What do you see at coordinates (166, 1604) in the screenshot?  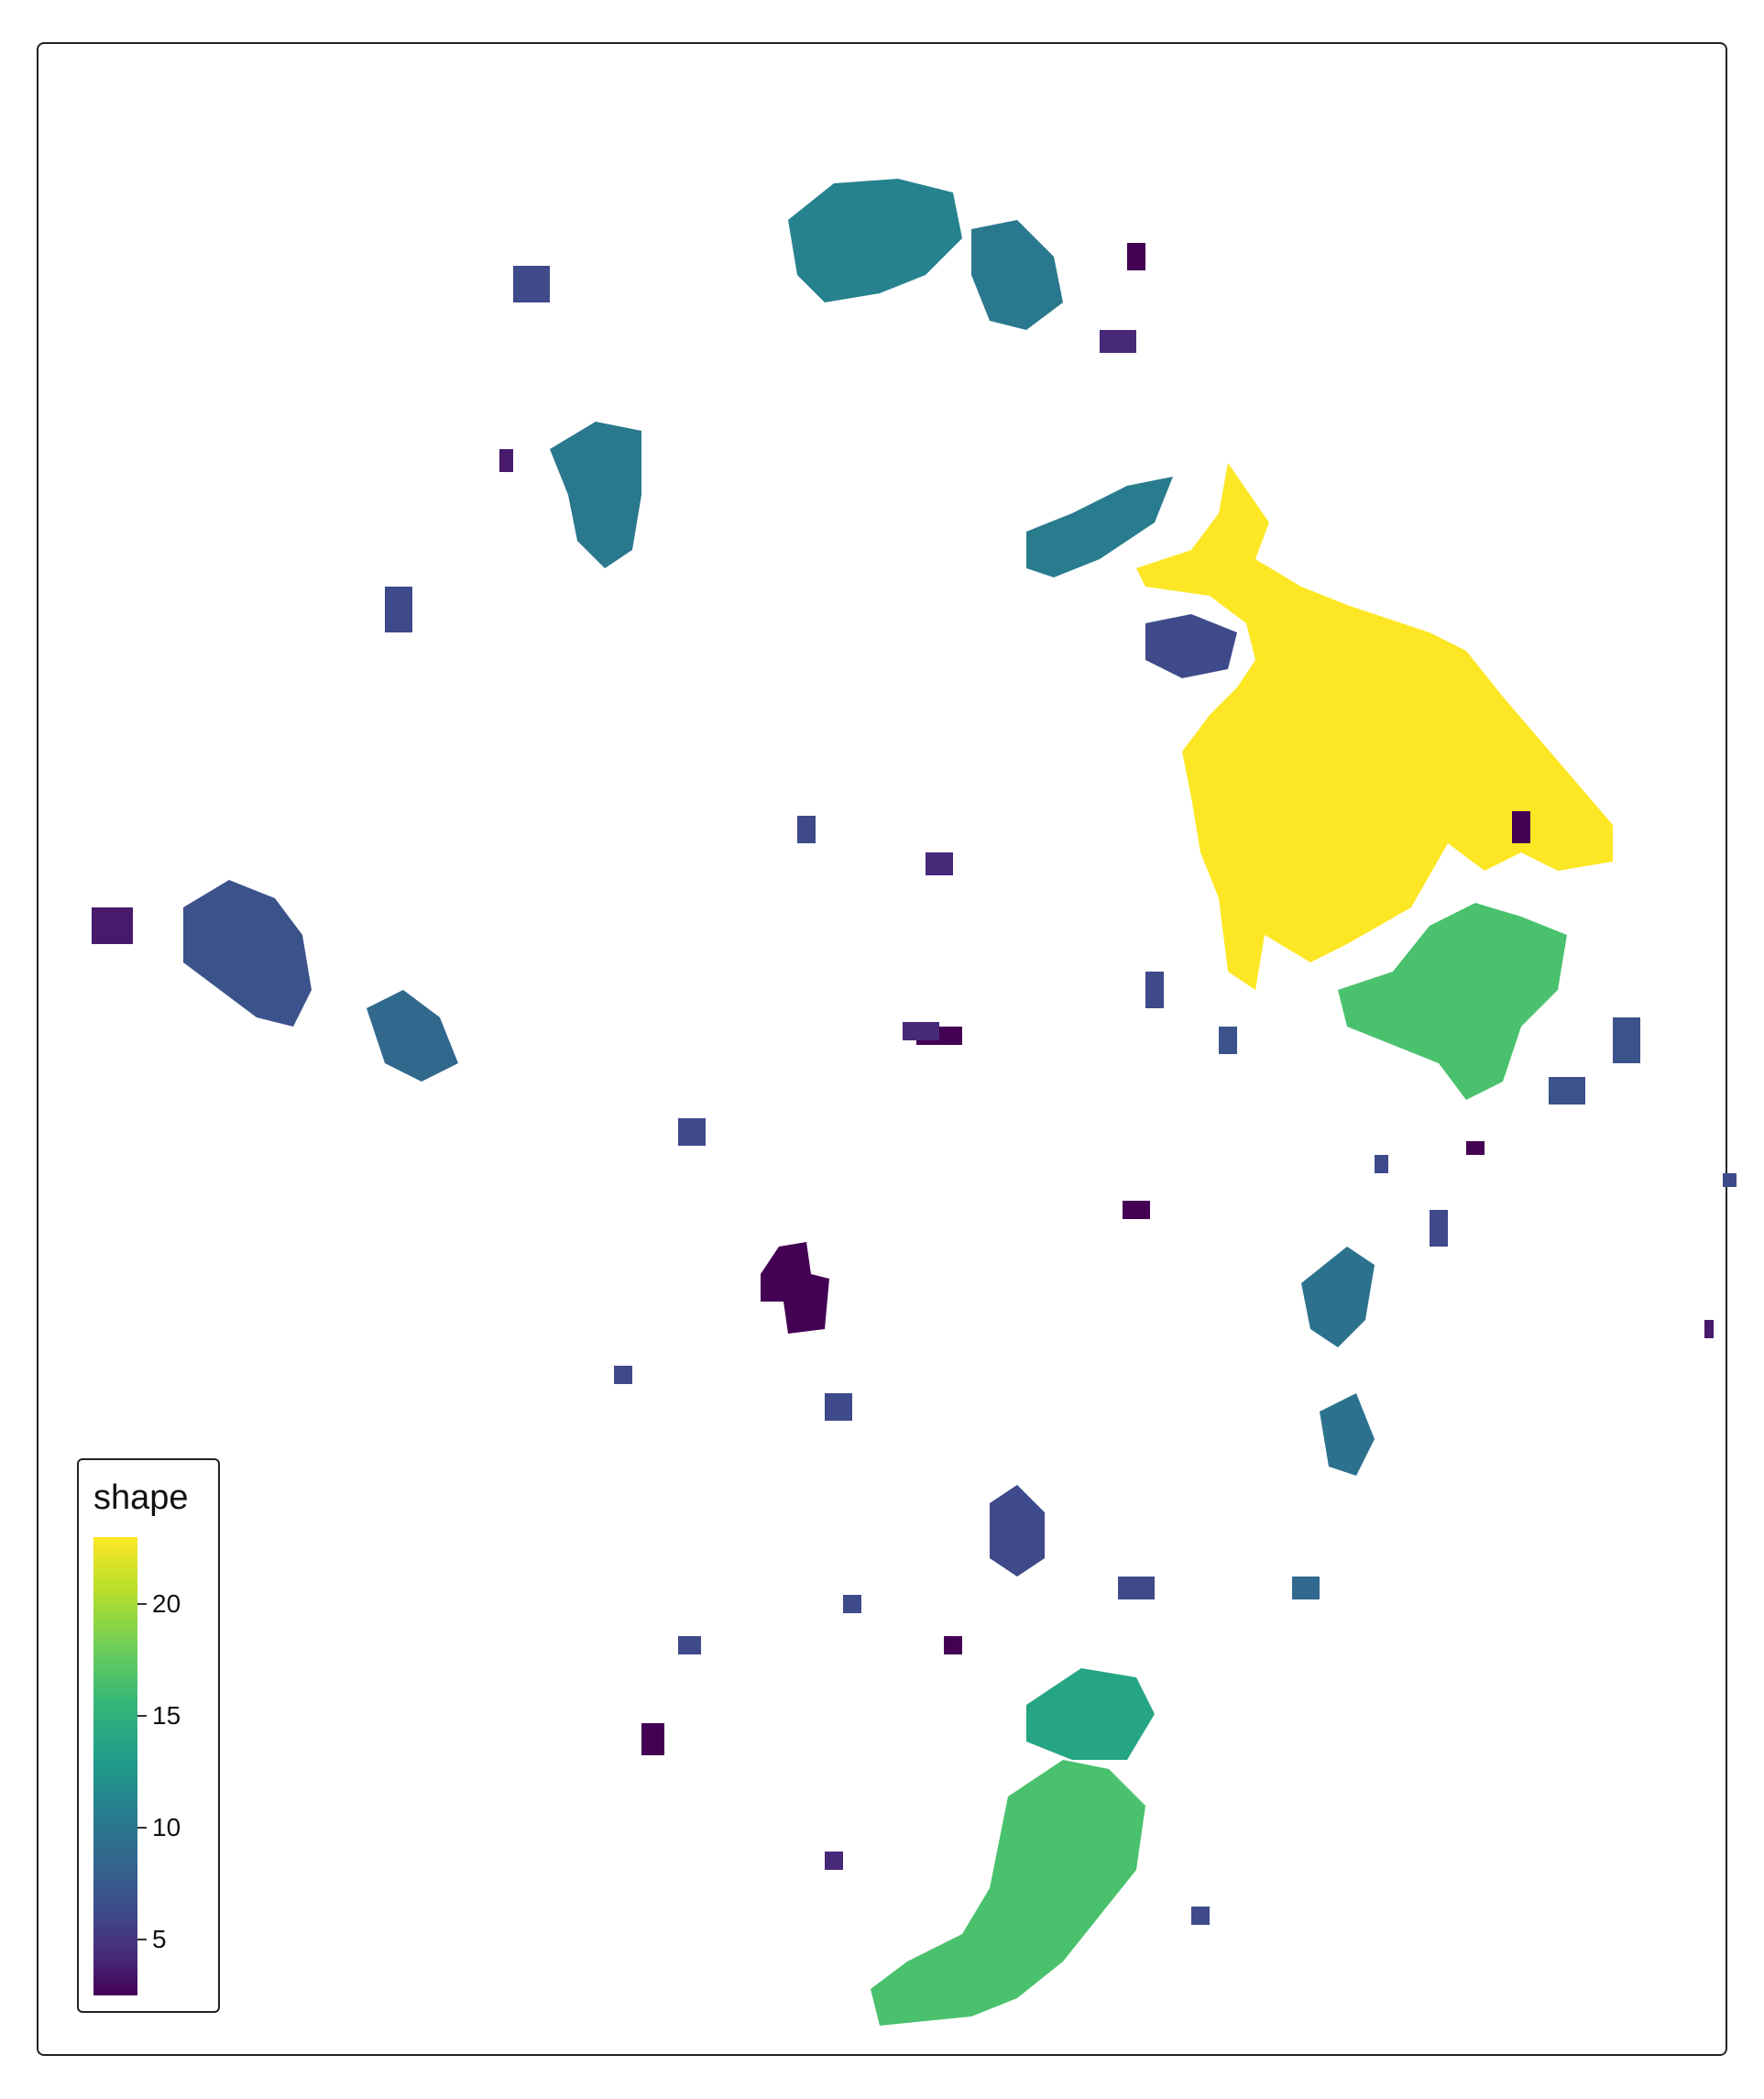 I see `legend-tick-label: 20` at bounding box center [166, 1604].